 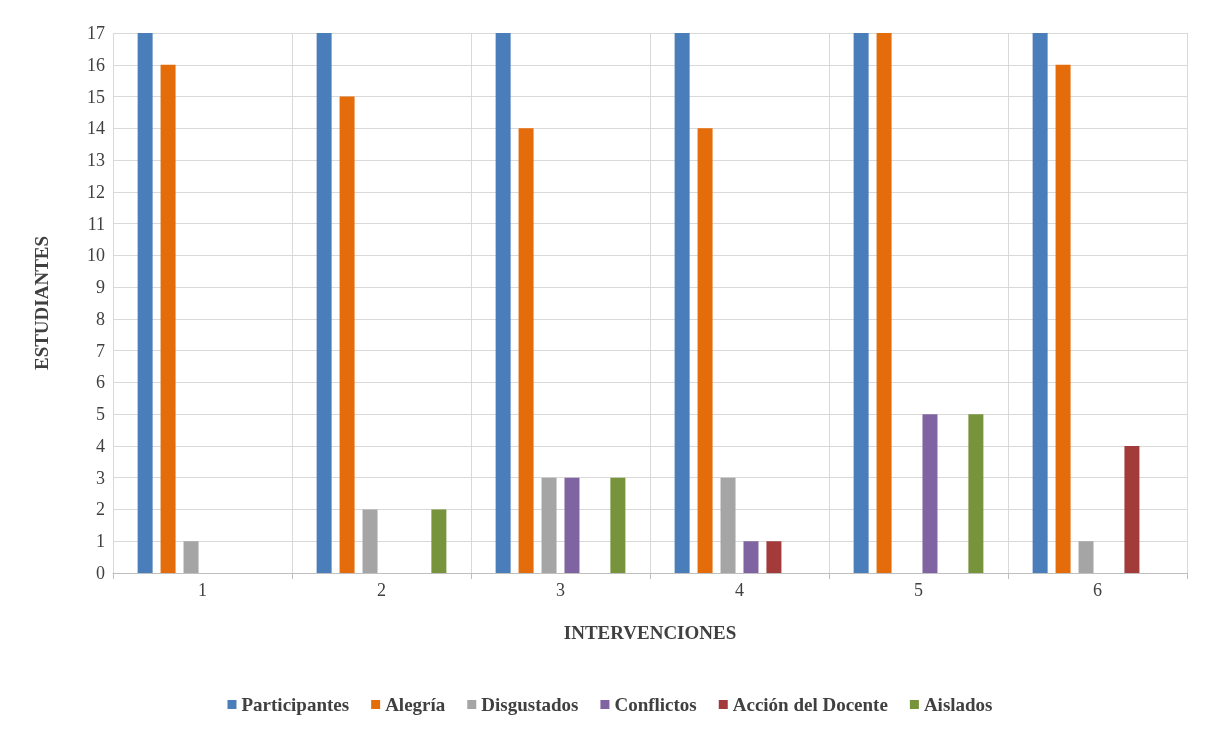 I want to click on y-tick-label: 1, so click(x=100, y=541).